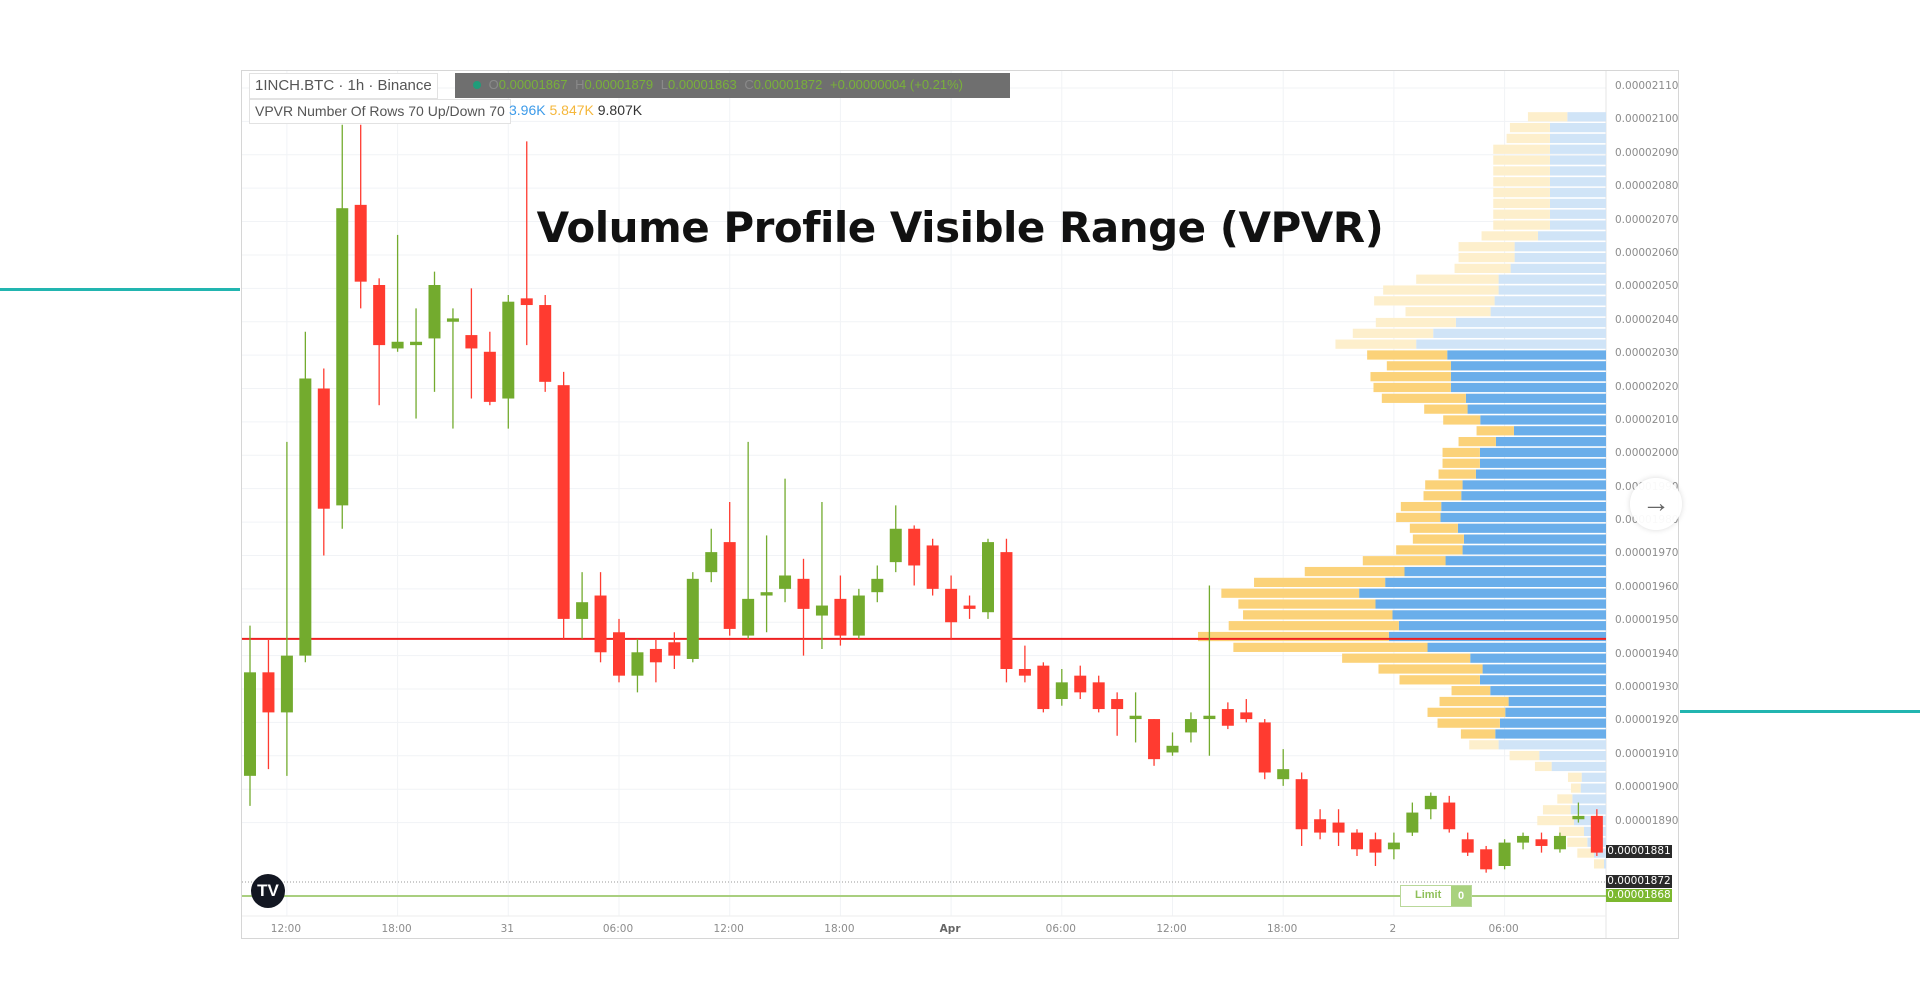 This screenshot has height=1008, width=1920. I want to click on scroll-to-realtime-arrow-icon: →, so click(1656, 504).